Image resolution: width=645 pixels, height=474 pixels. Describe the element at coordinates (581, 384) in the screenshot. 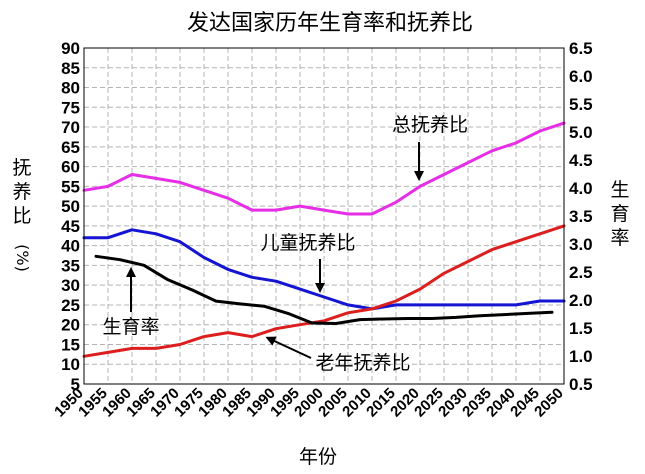

I see `y-tick-label-right: 0.5` at that location.